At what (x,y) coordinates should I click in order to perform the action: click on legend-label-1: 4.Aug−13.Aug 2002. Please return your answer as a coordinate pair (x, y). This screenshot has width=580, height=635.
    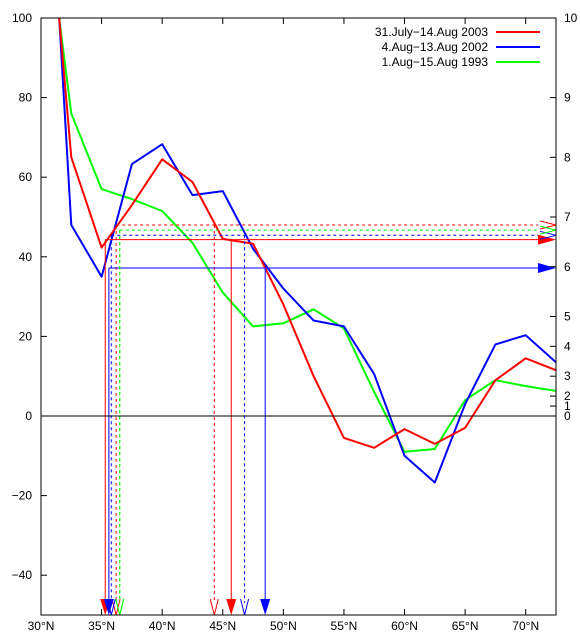
    Looking at the image, I should click on (435, 47).